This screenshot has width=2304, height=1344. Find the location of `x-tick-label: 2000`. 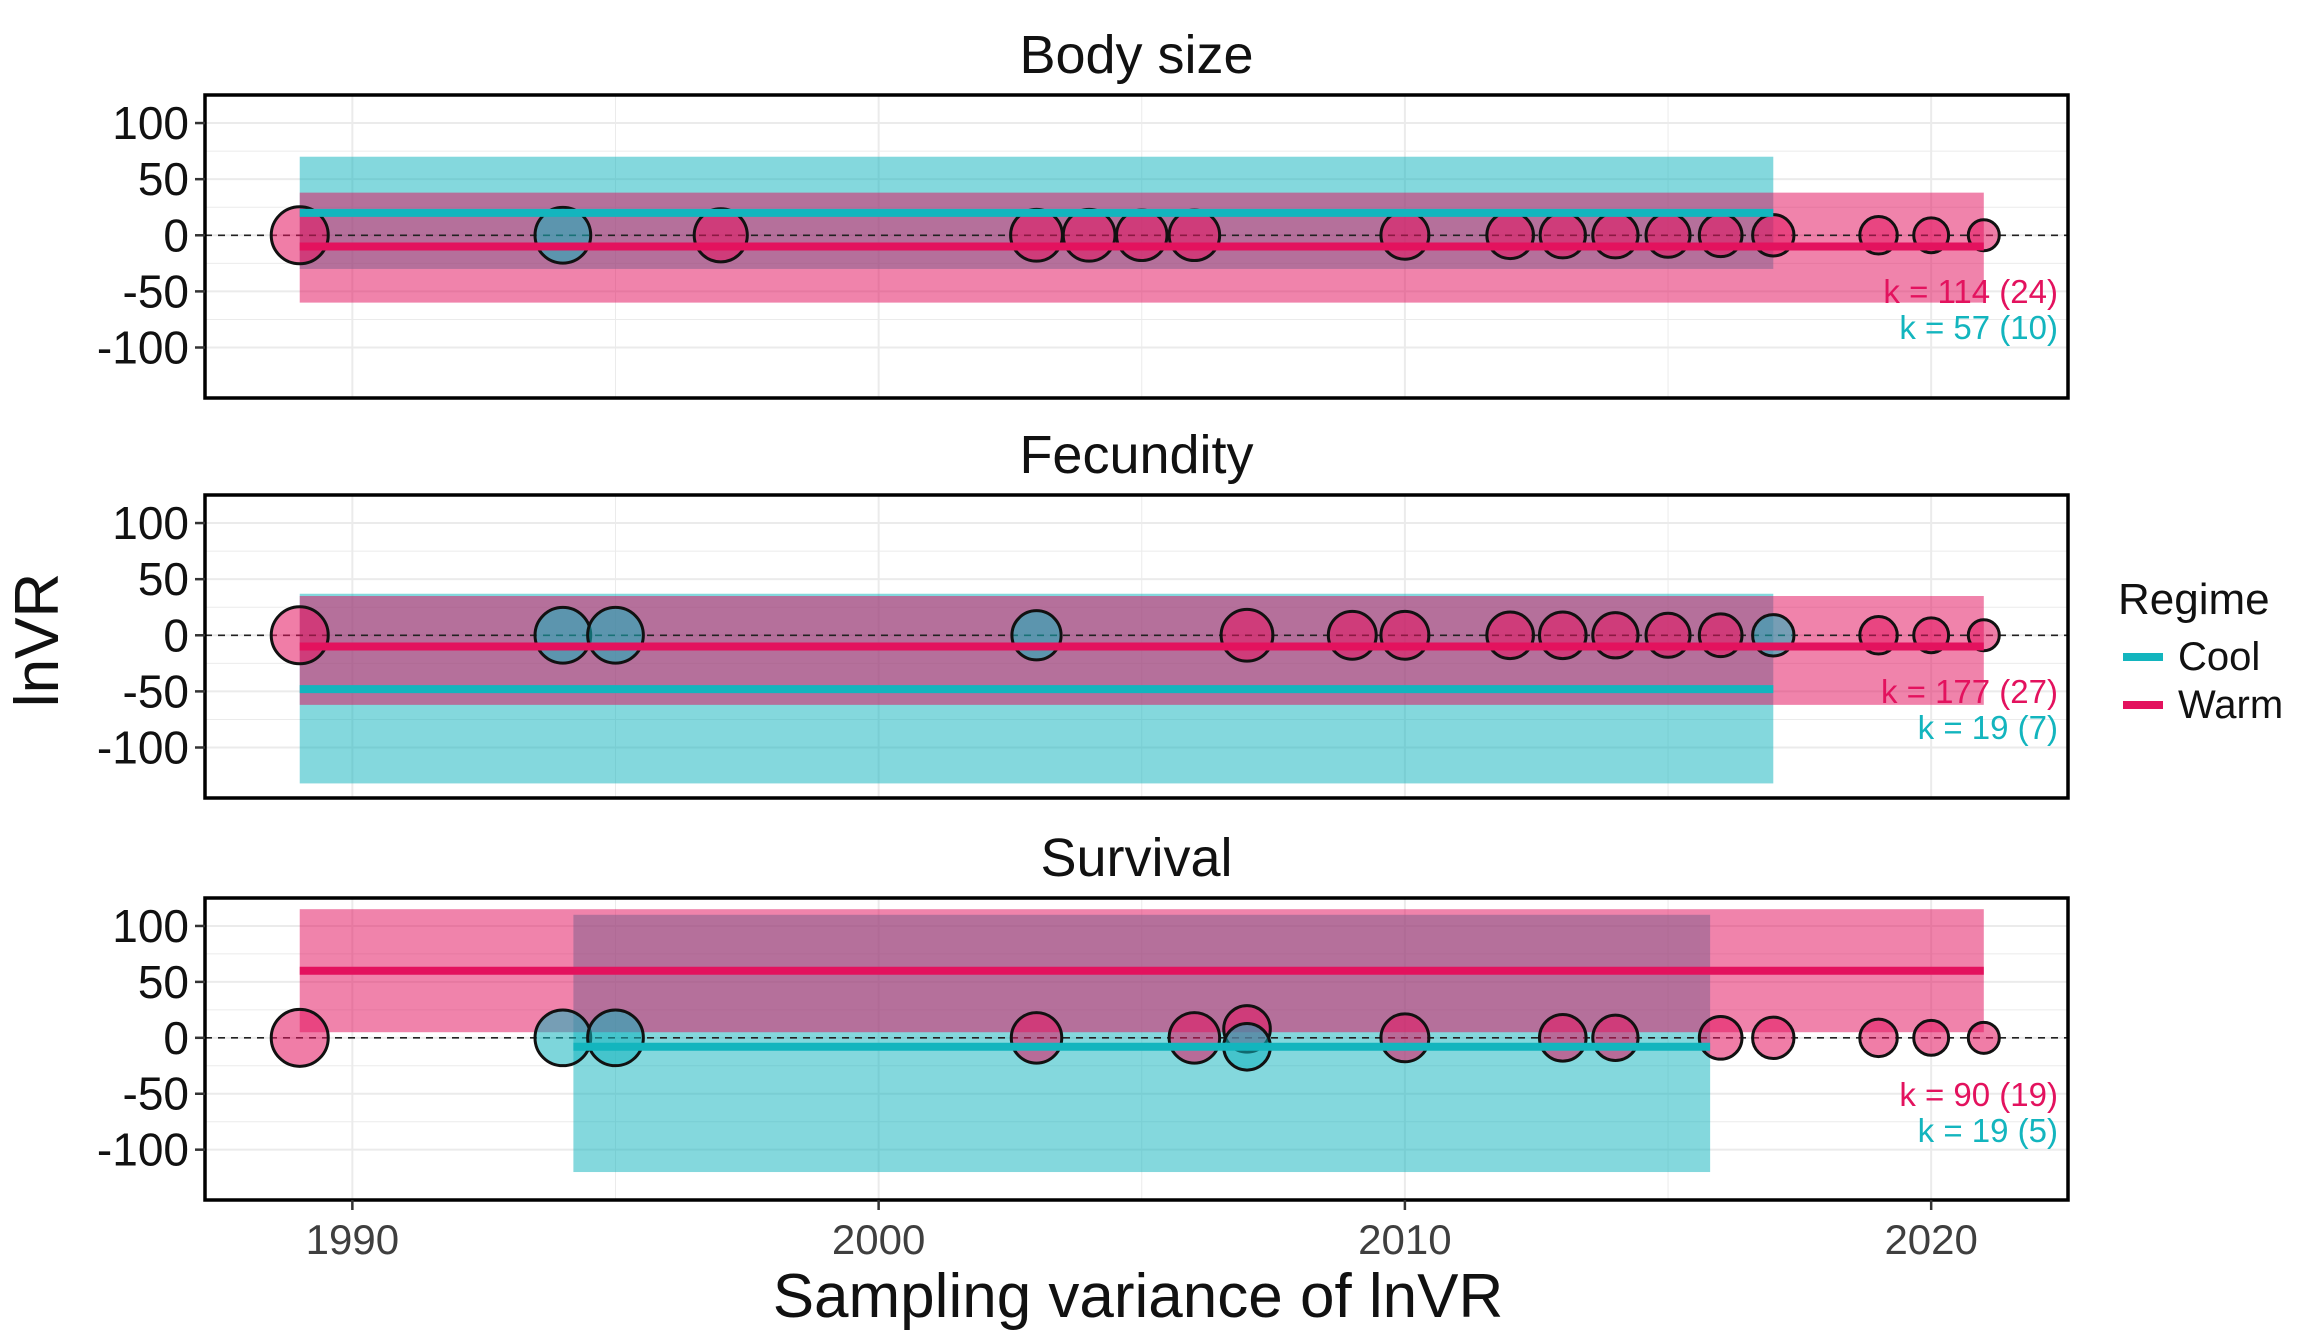

x-tick-label: 2000 is located at coordinates (878, 1239).